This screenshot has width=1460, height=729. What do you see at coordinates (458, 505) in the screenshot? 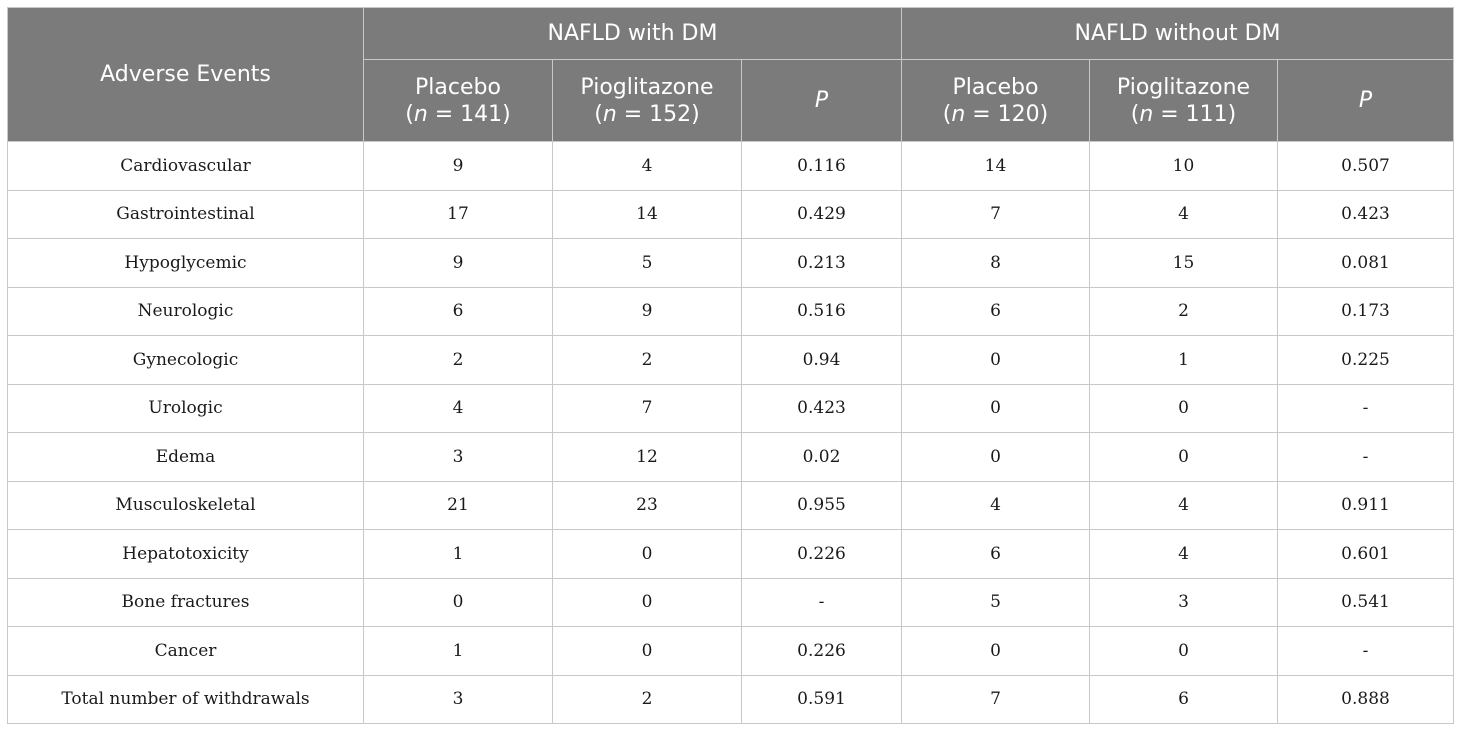
I see `value-cell: 21` at bounding box center [458, 505].